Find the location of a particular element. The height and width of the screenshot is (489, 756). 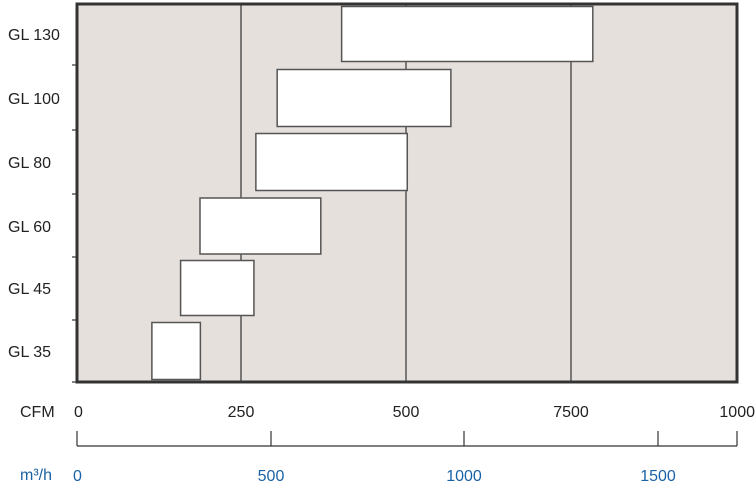

category-label: GL 35 is located at coordinates (29, 352).